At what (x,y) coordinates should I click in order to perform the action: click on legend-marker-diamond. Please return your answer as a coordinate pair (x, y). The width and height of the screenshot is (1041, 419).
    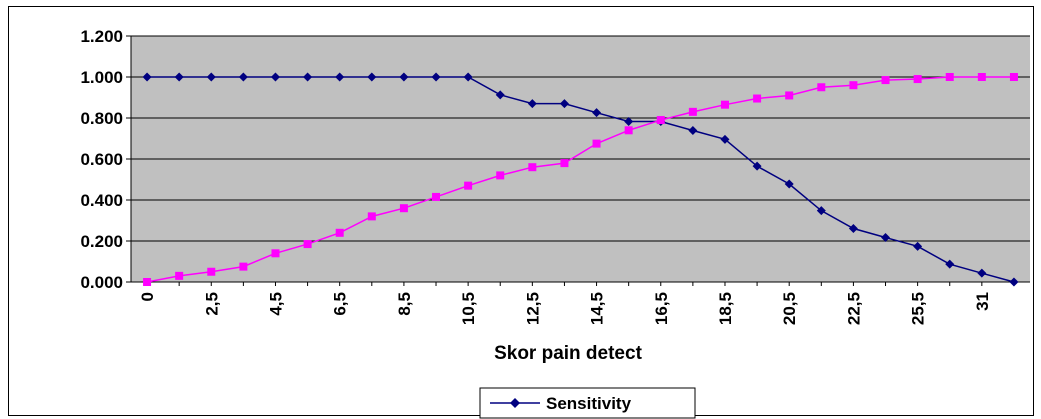
    Looking at the image, I should click on (515, 403).